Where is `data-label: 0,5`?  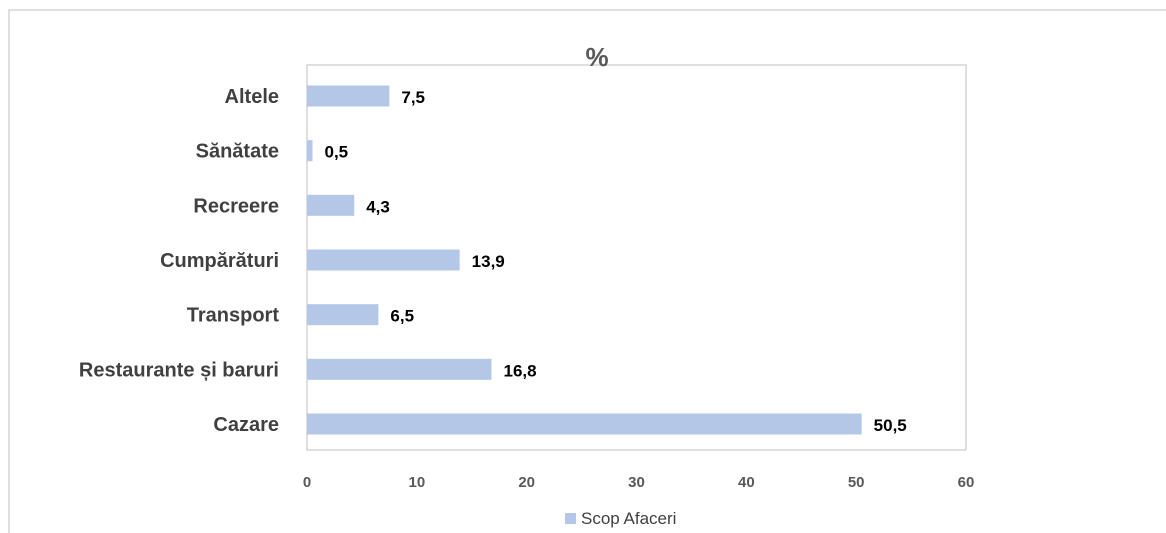 data-label: 0,5 is located at coordinates (336, 152).